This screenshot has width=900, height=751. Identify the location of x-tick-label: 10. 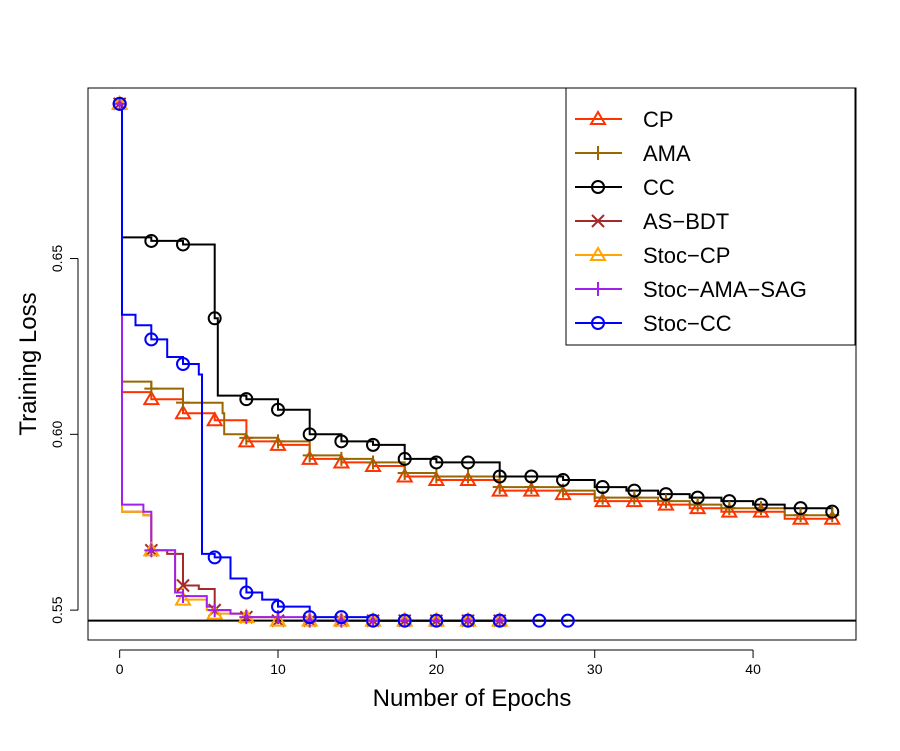
(278, 669).